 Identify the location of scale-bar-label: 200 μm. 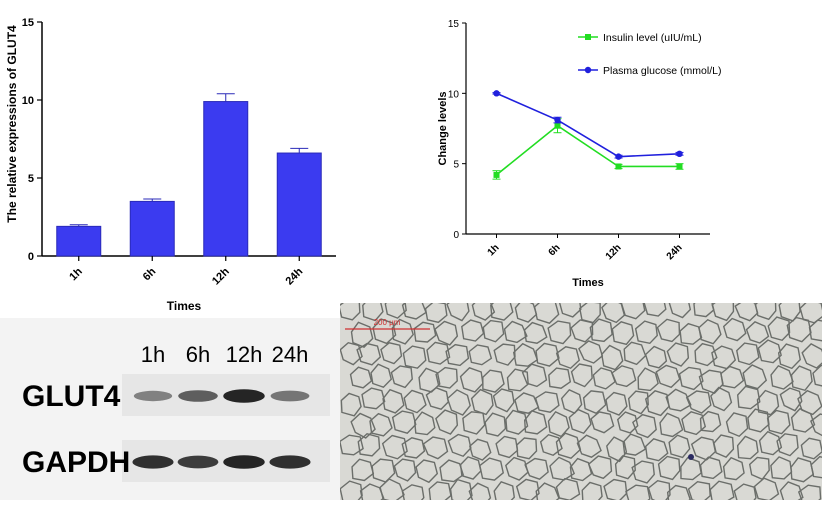
(387, 322).